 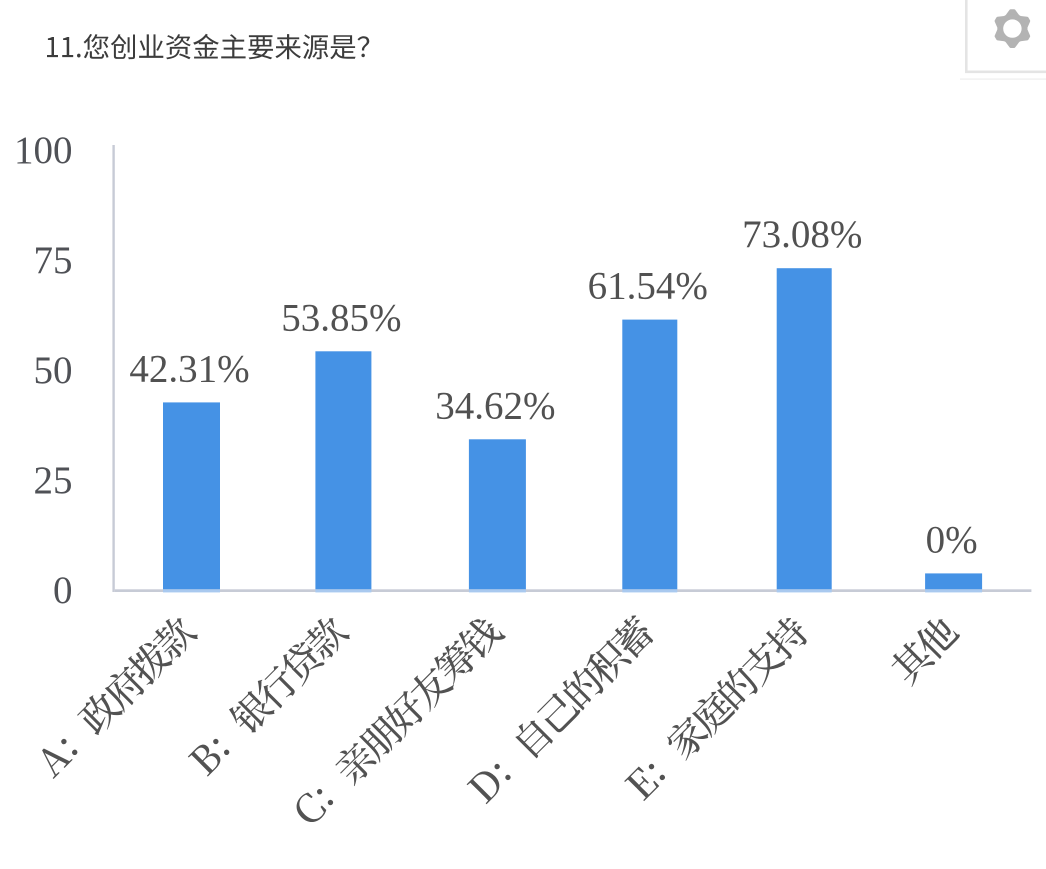 What do you see at coordinates (341, 317) in the screenshot?
I see `svg-text: 53.85%` at bounding box center [341, 317].